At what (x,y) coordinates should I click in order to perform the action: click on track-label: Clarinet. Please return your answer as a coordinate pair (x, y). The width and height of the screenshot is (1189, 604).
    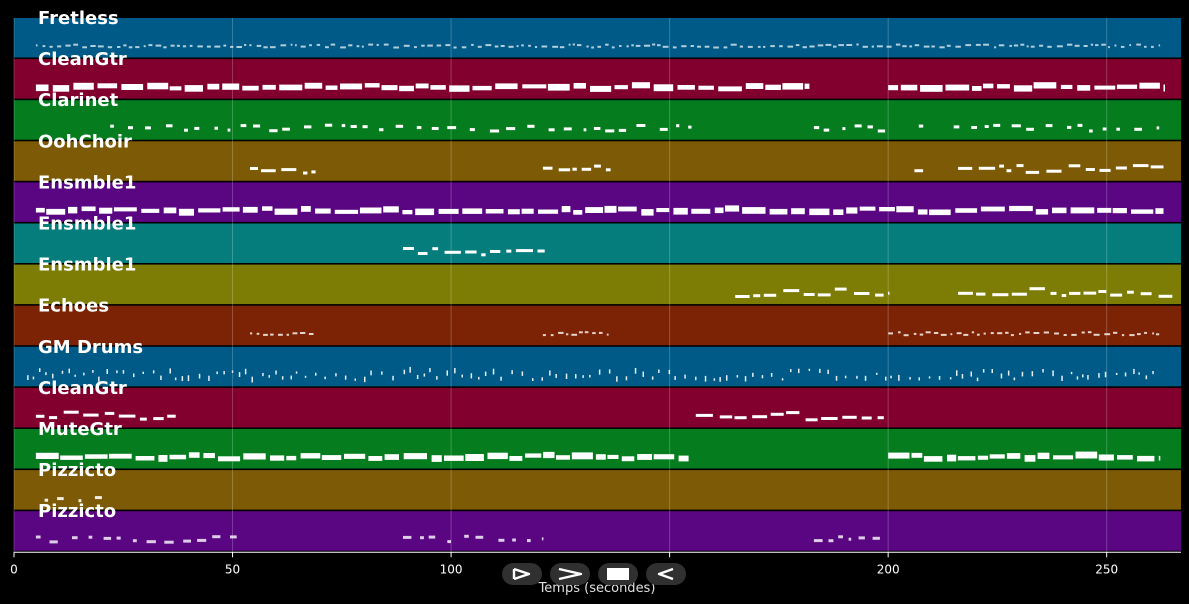
    Looking at the image, I should click on (78, 100).